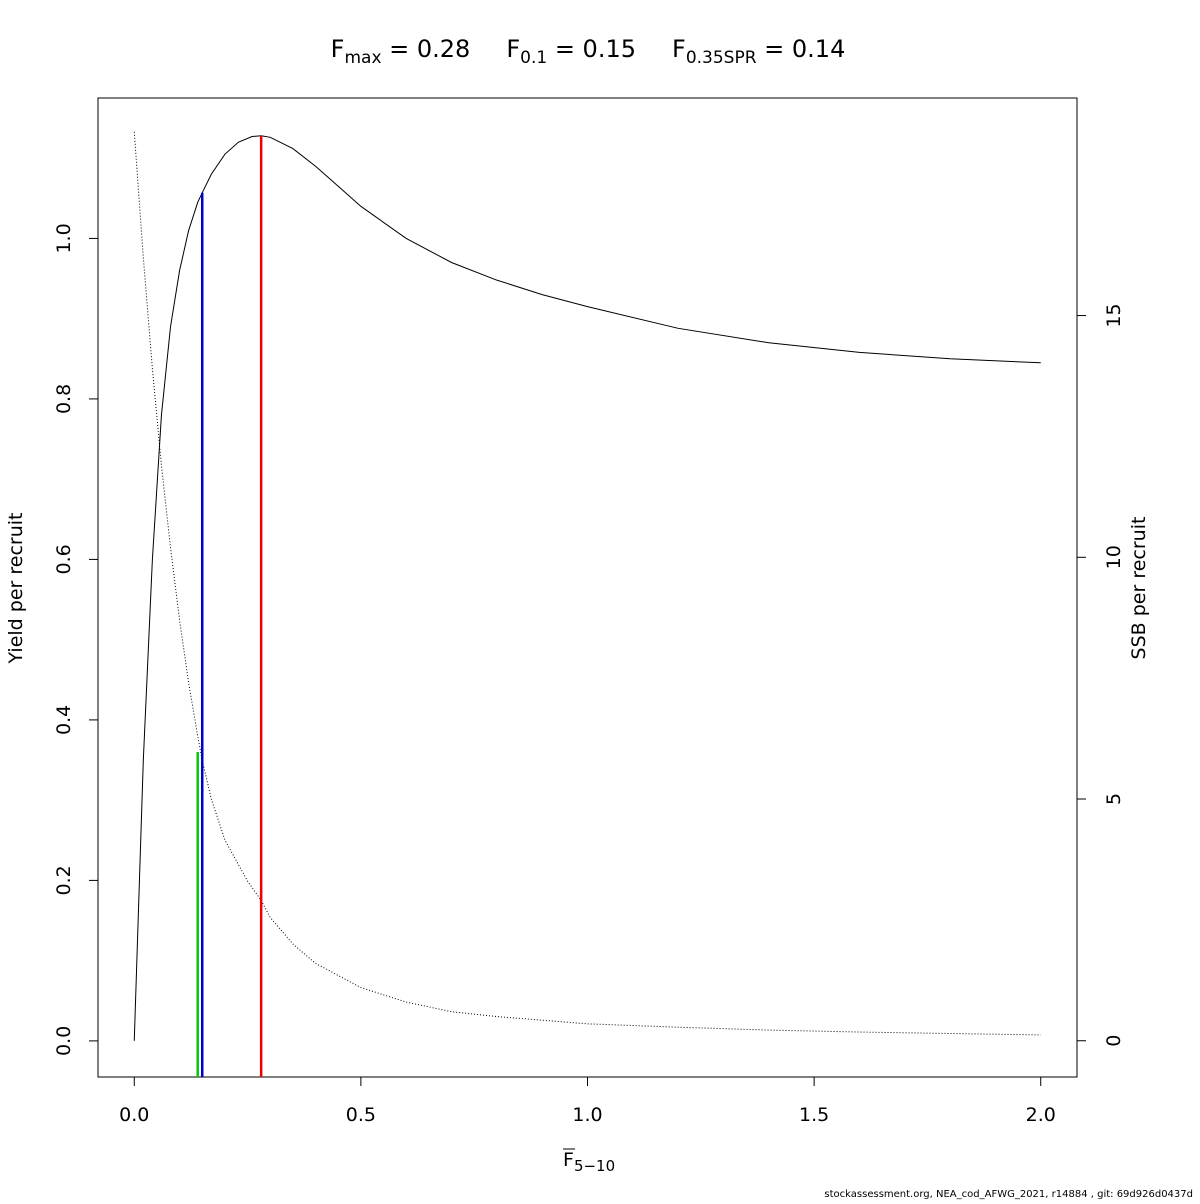 The image size is (1200, 1204). I want to click on y-left-tick-label: 0.4, so click(64, 720).